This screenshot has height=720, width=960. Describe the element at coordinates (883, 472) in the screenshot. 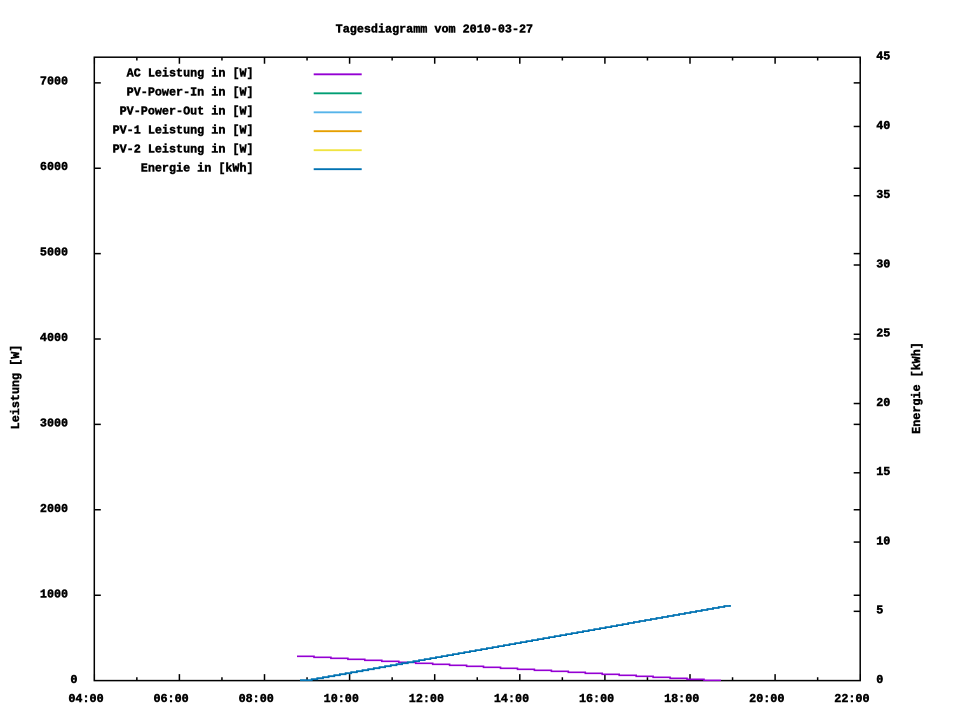

I see `svg-text: 15` at that location.